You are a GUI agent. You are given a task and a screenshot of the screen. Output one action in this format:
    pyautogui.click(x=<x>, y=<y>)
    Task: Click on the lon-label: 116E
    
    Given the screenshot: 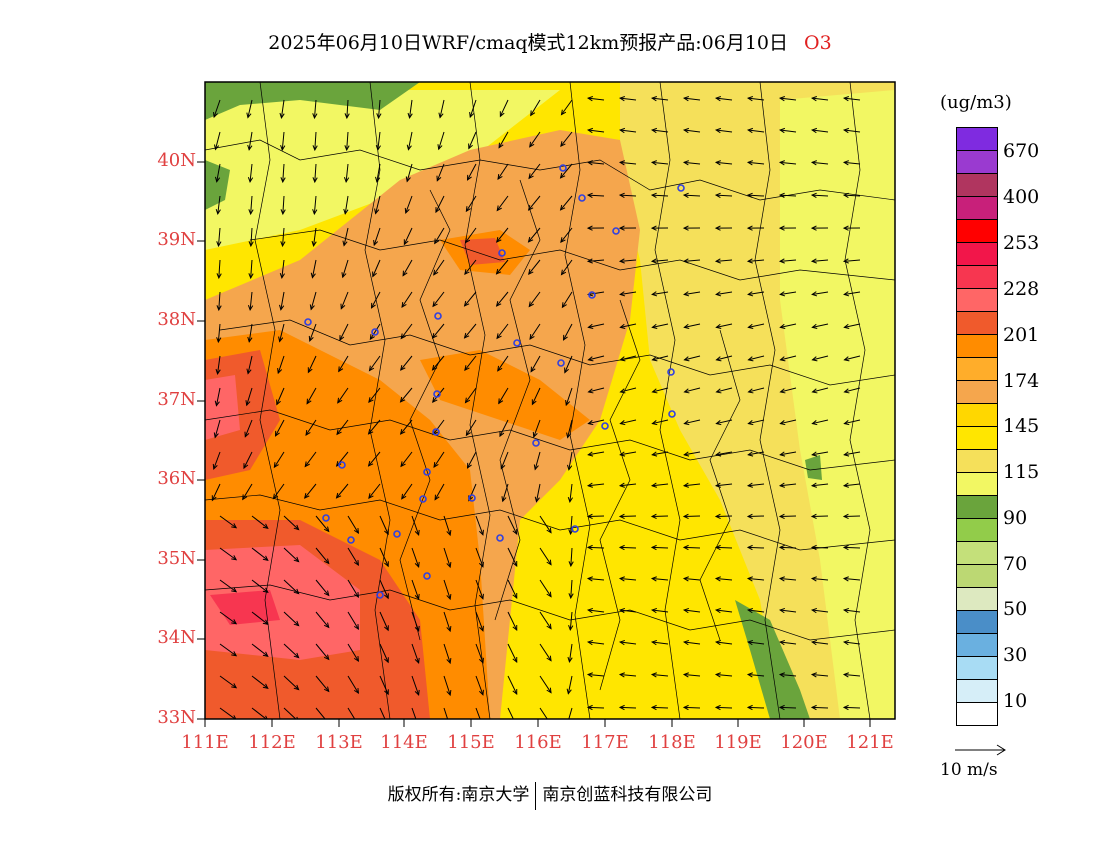 What is the action you would take?
    pyautogui.click(x=538, y=742)
    